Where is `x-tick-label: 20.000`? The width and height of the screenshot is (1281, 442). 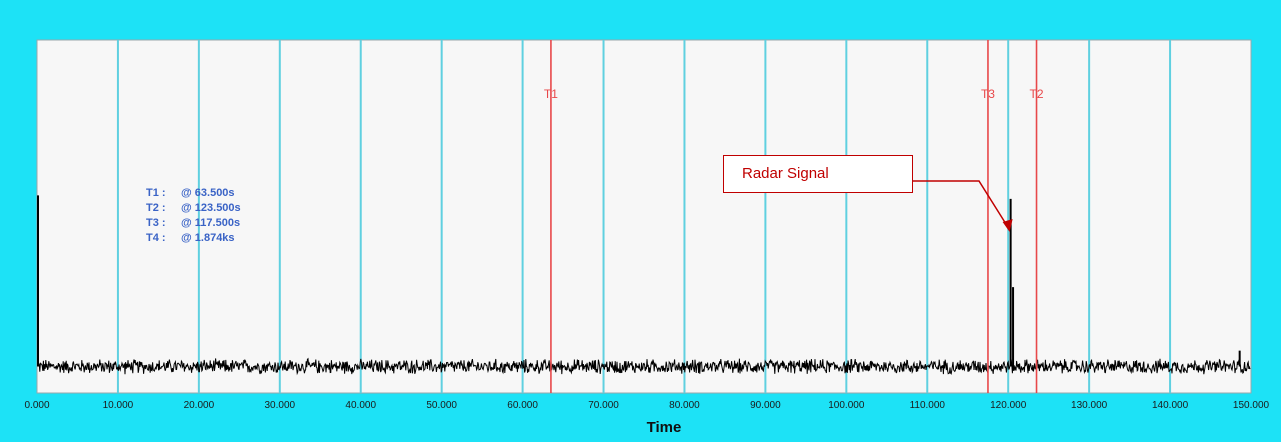
x-tick-label: 20.000 is located at coordinates (199, 405).